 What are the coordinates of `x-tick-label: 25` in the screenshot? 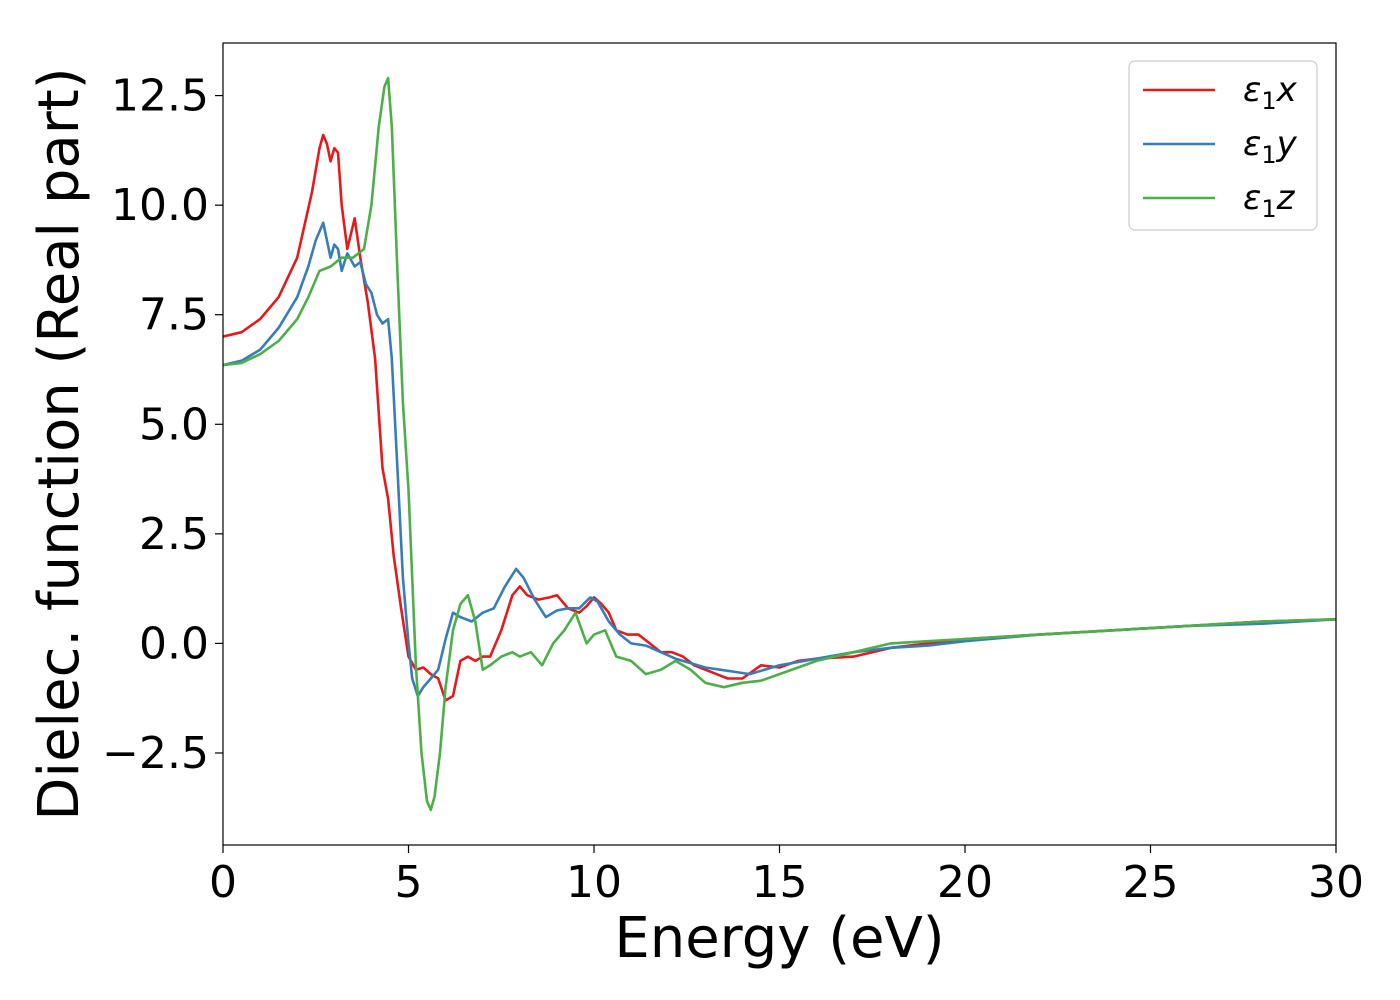 It's located at (1151, 882).